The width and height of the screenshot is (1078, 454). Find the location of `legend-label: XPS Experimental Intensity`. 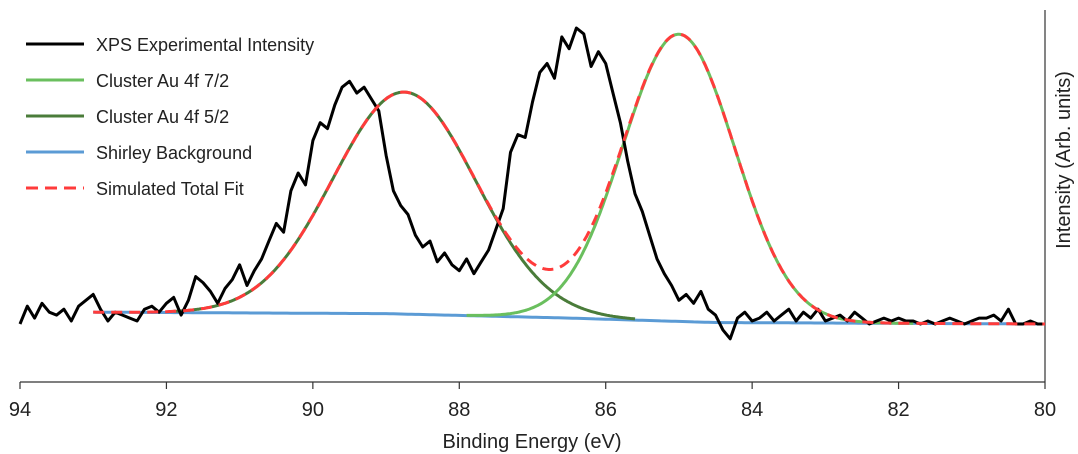

legend-label: XPS Experimental Intensity is located at coordinates (205, 45).